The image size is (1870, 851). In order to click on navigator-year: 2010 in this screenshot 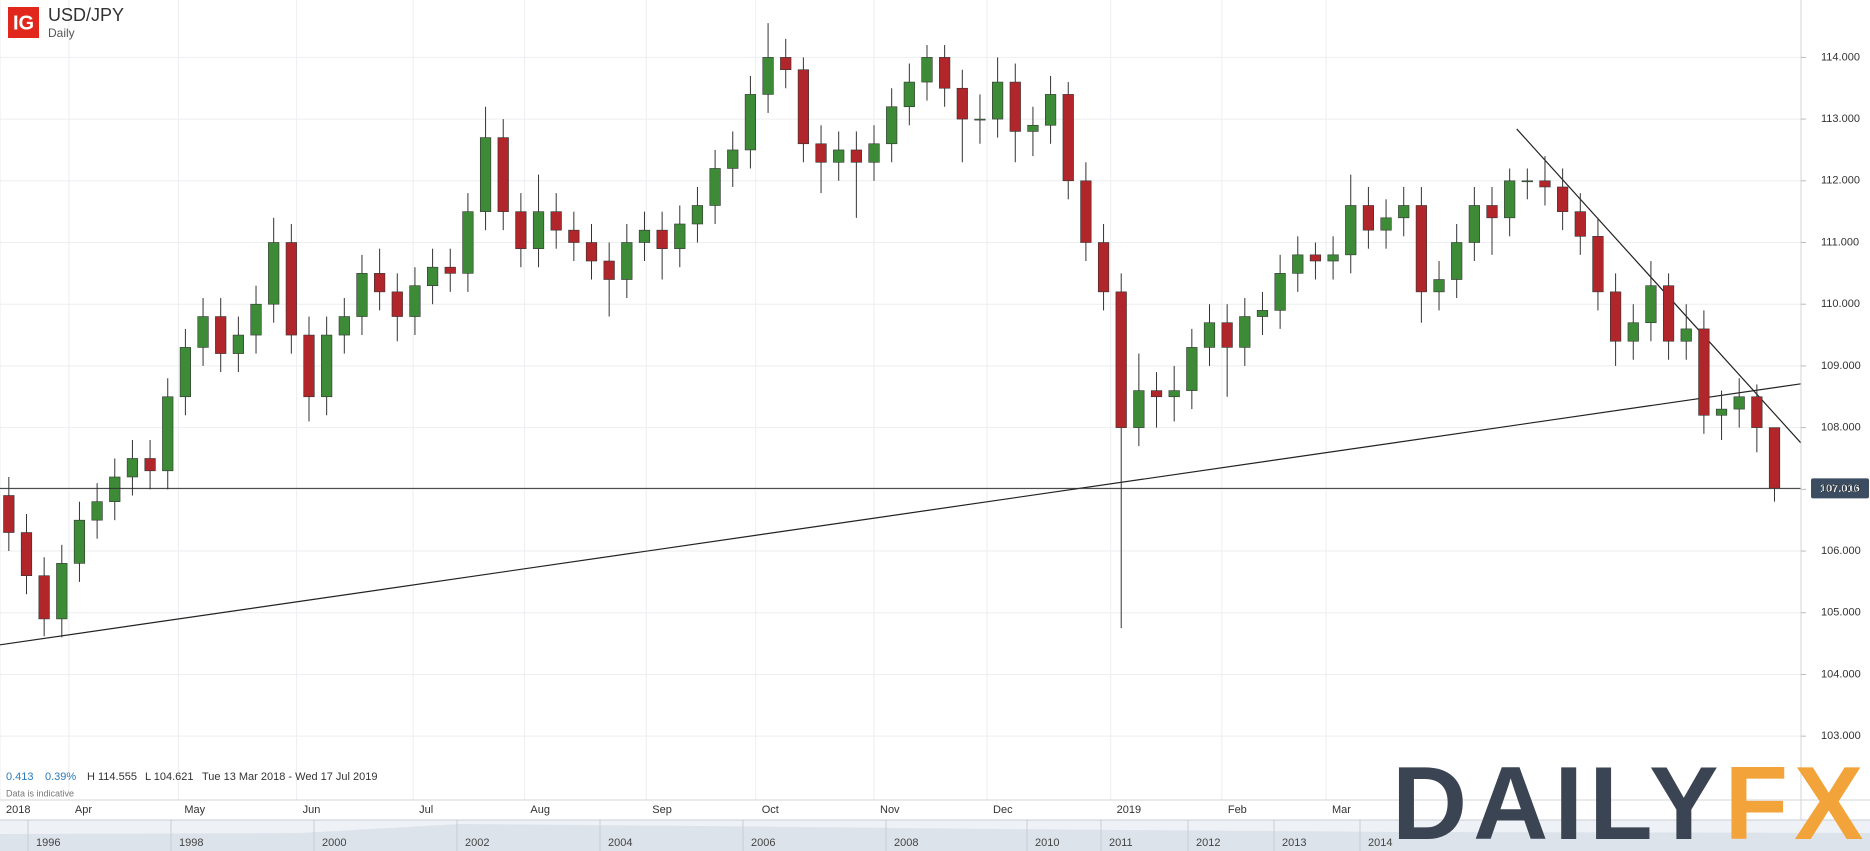, I will do `click(1047, 843)`.